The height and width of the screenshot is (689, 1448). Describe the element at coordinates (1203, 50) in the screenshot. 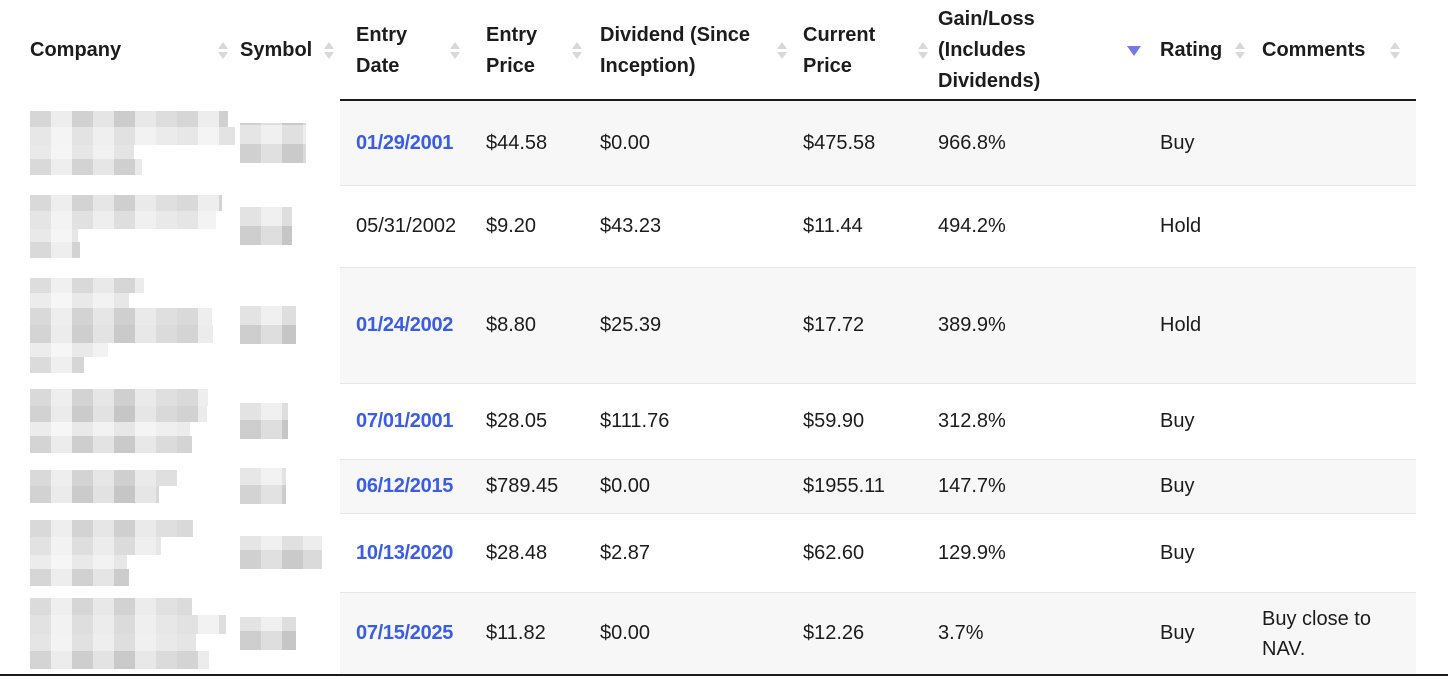

I see `column-header-rating: Rating` at that location.